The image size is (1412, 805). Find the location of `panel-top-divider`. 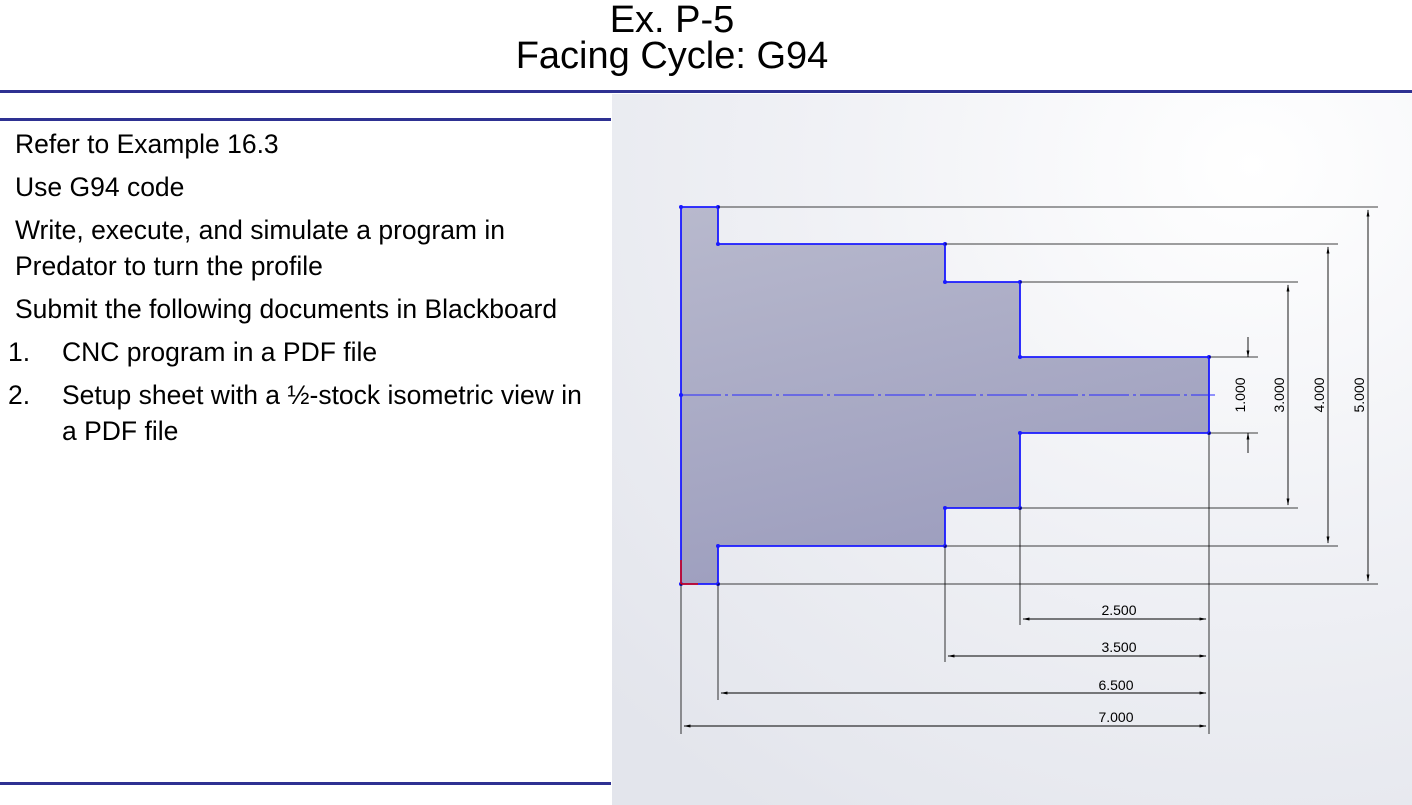

panel-top-divider is located at coordinates (305, 119).